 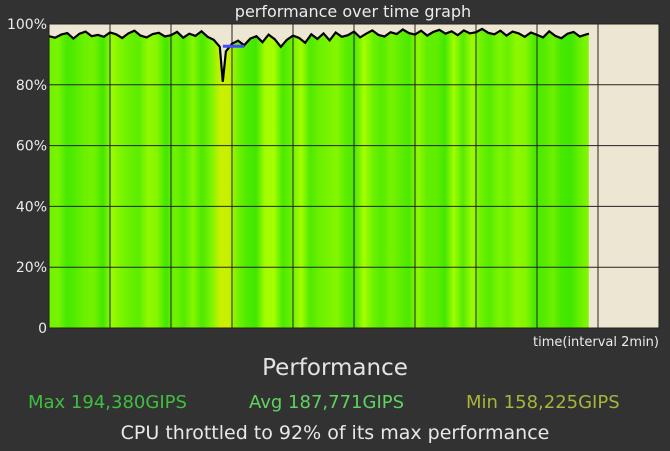 I want to click on max-stat: Max 194,380GIPS, so click(x=107, y=402).